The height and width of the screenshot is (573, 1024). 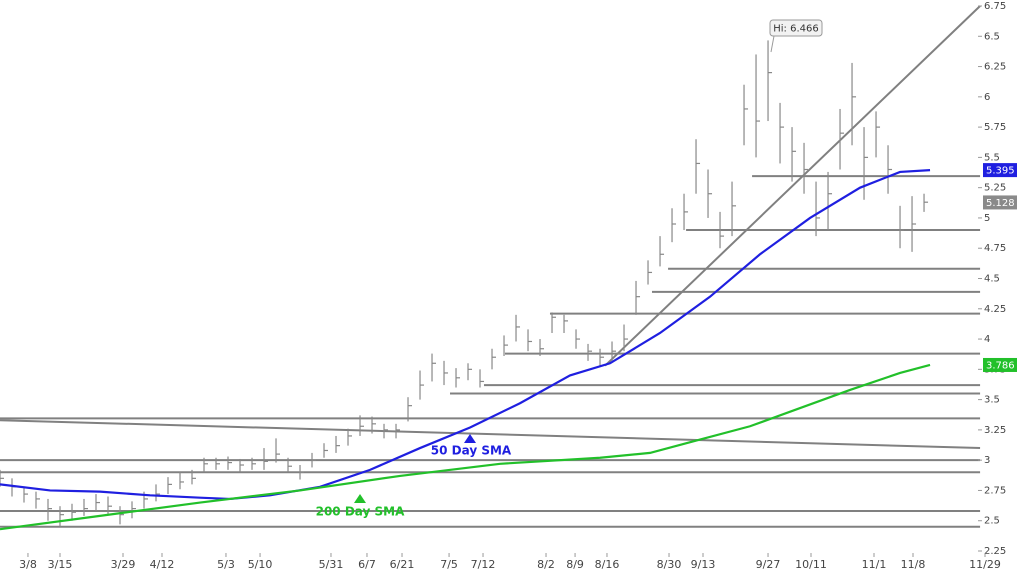 I want to click on value-tag-label: 3.786, so click(x=1000, y=365).